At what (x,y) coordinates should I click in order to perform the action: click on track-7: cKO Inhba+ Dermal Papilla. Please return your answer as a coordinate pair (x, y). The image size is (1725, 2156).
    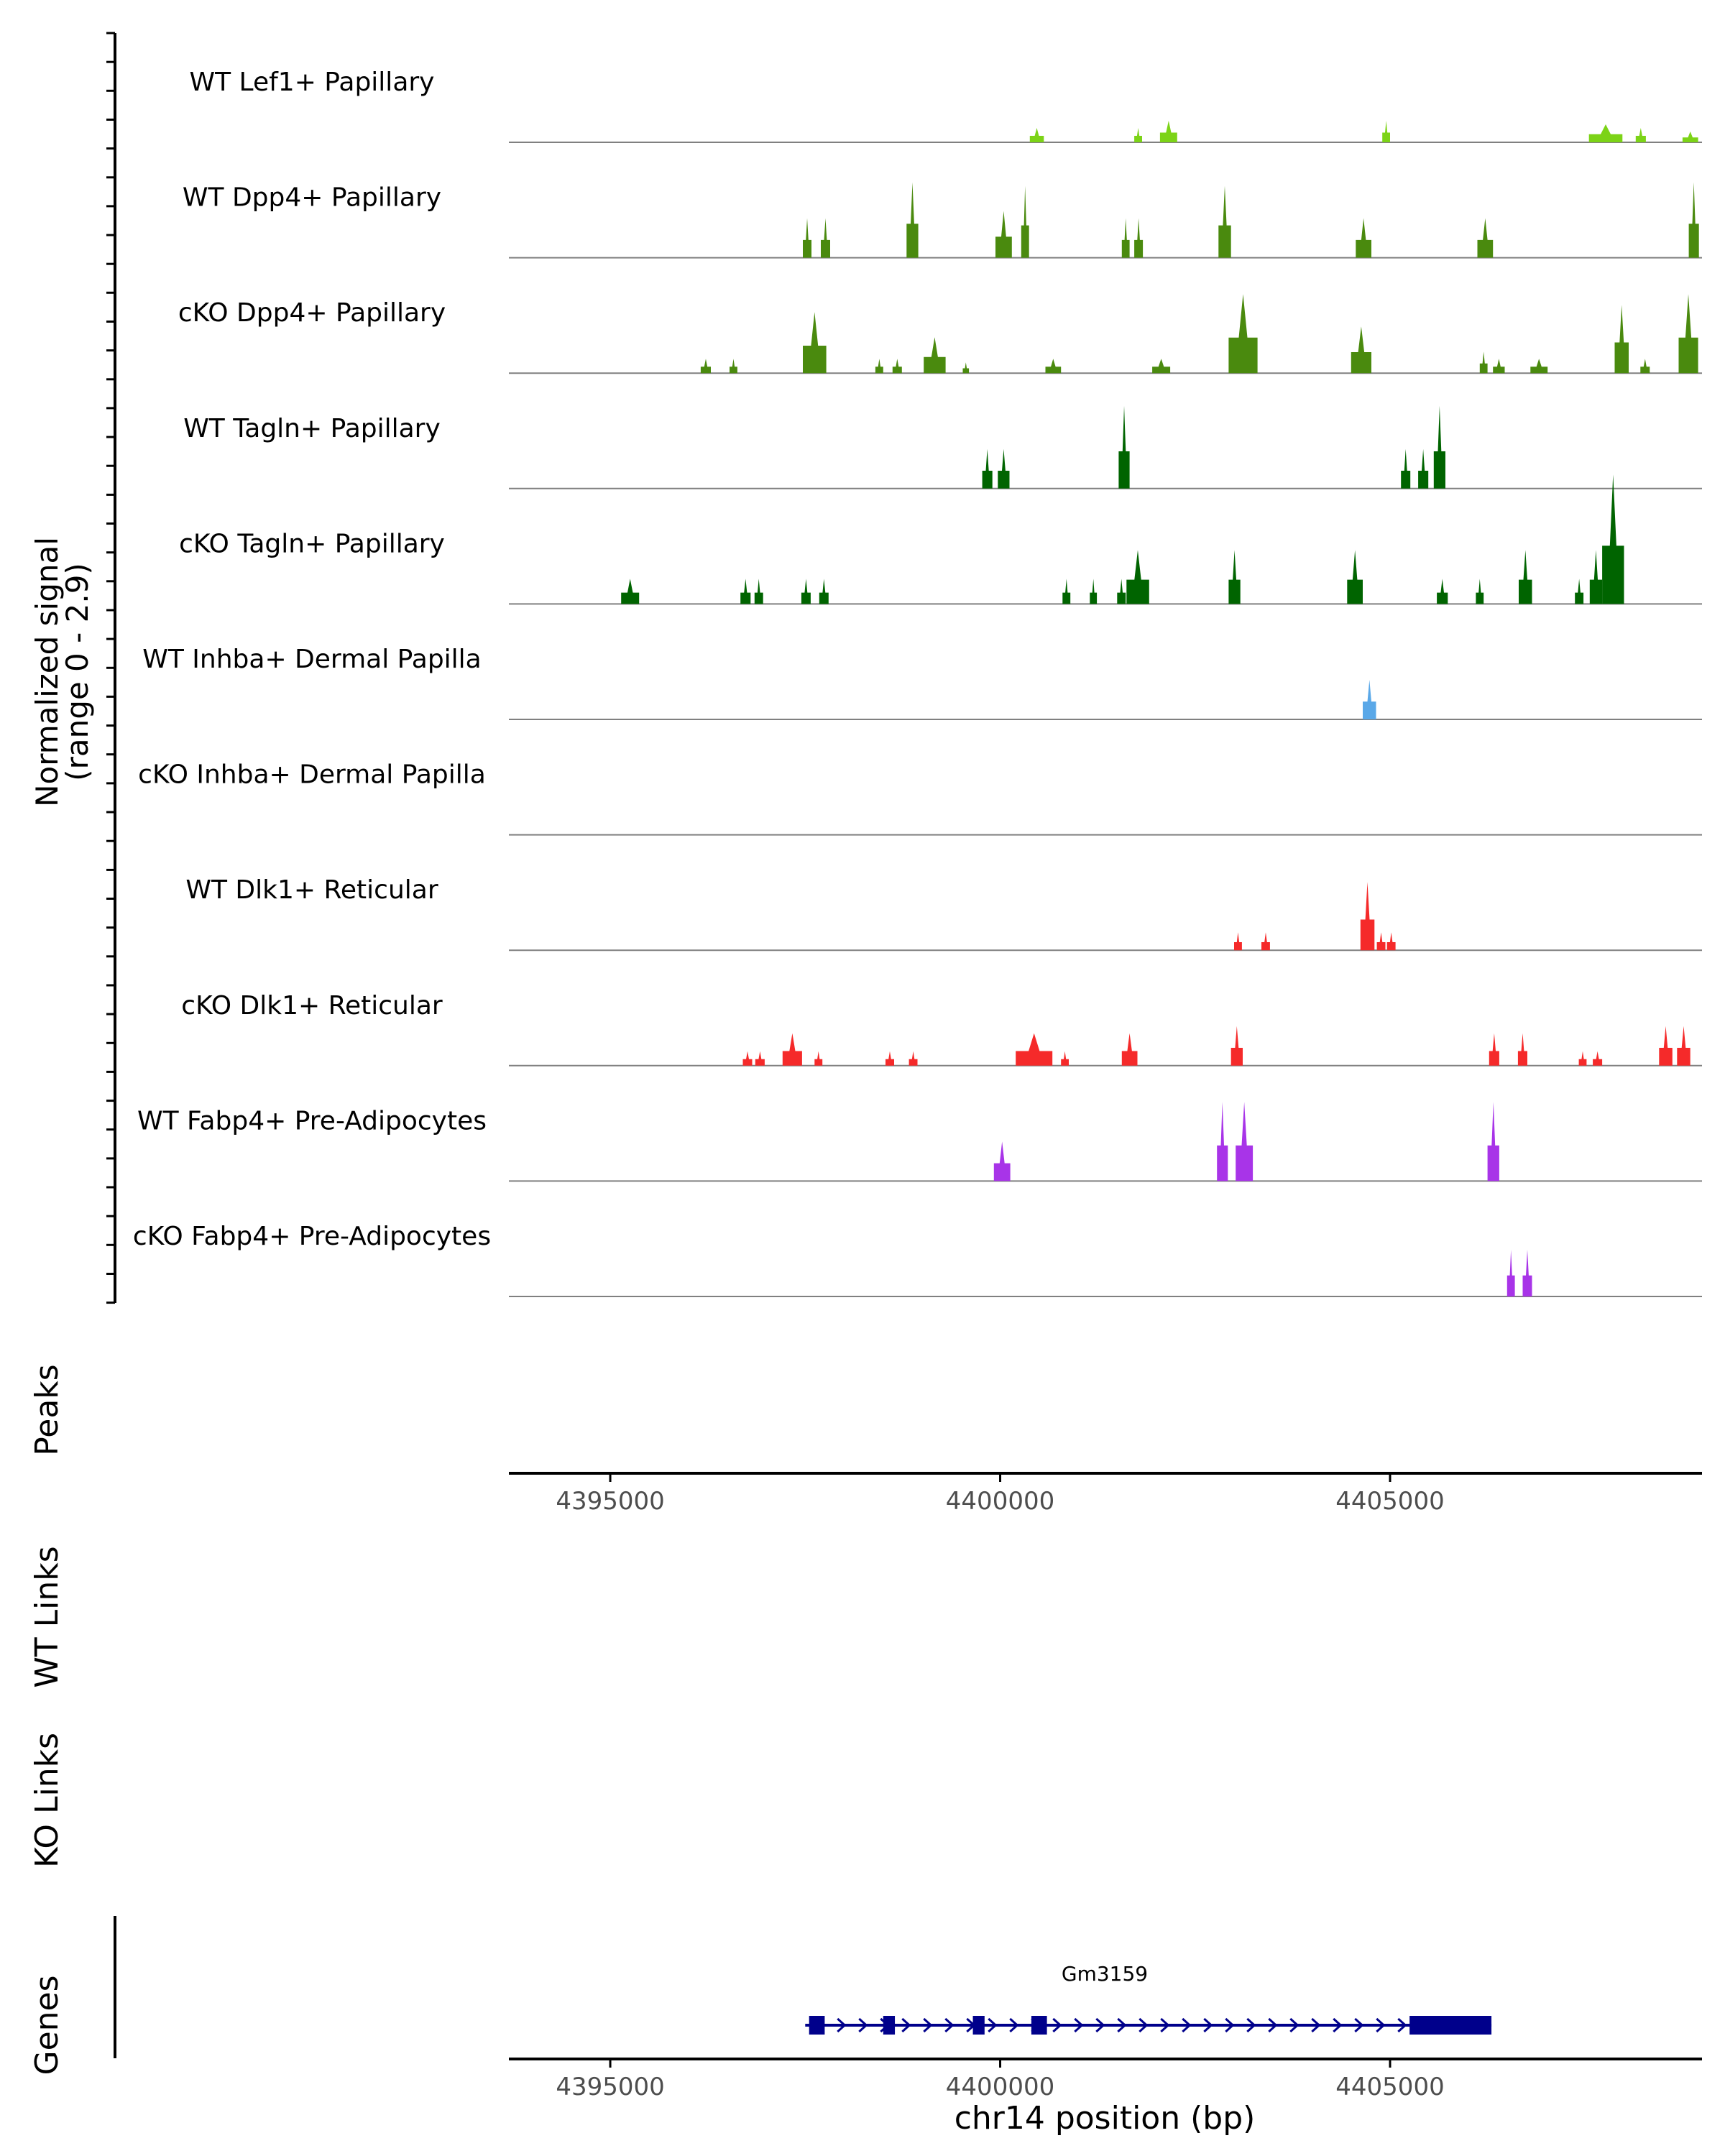
    Looking at the image, I should click on (920, 798).